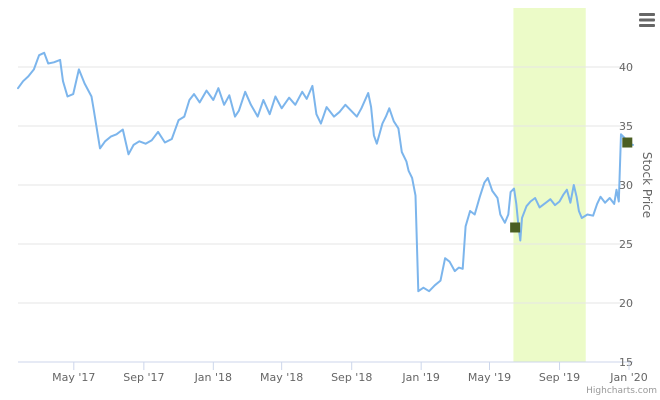 This screenshot has height=400, width=660. I want to click on x-tick-label: Jan '18, so click(213, 377).